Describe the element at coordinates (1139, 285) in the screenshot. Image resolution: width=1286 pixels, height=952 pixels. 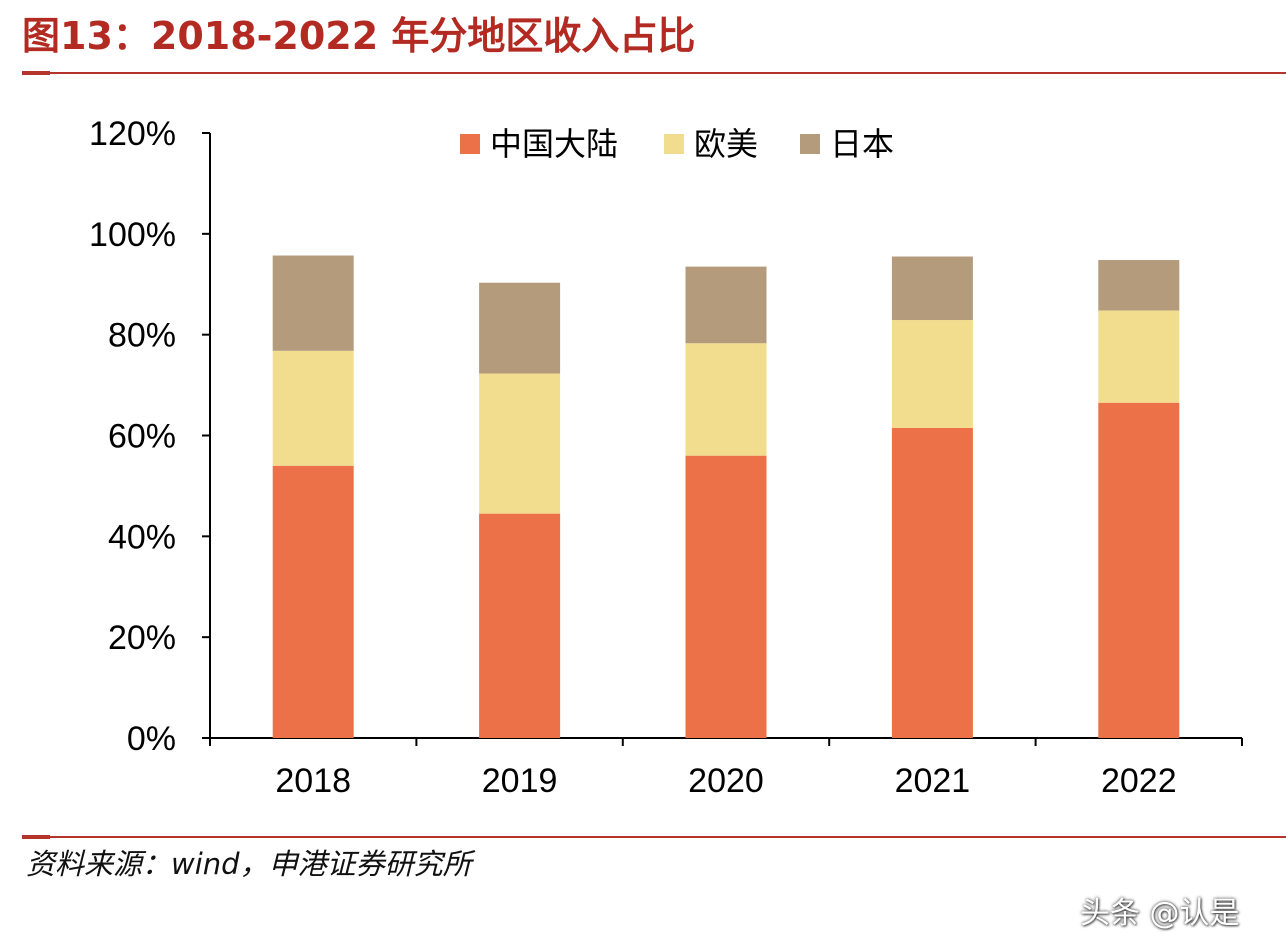
I see `bar-segment-2022-日本` at that location.